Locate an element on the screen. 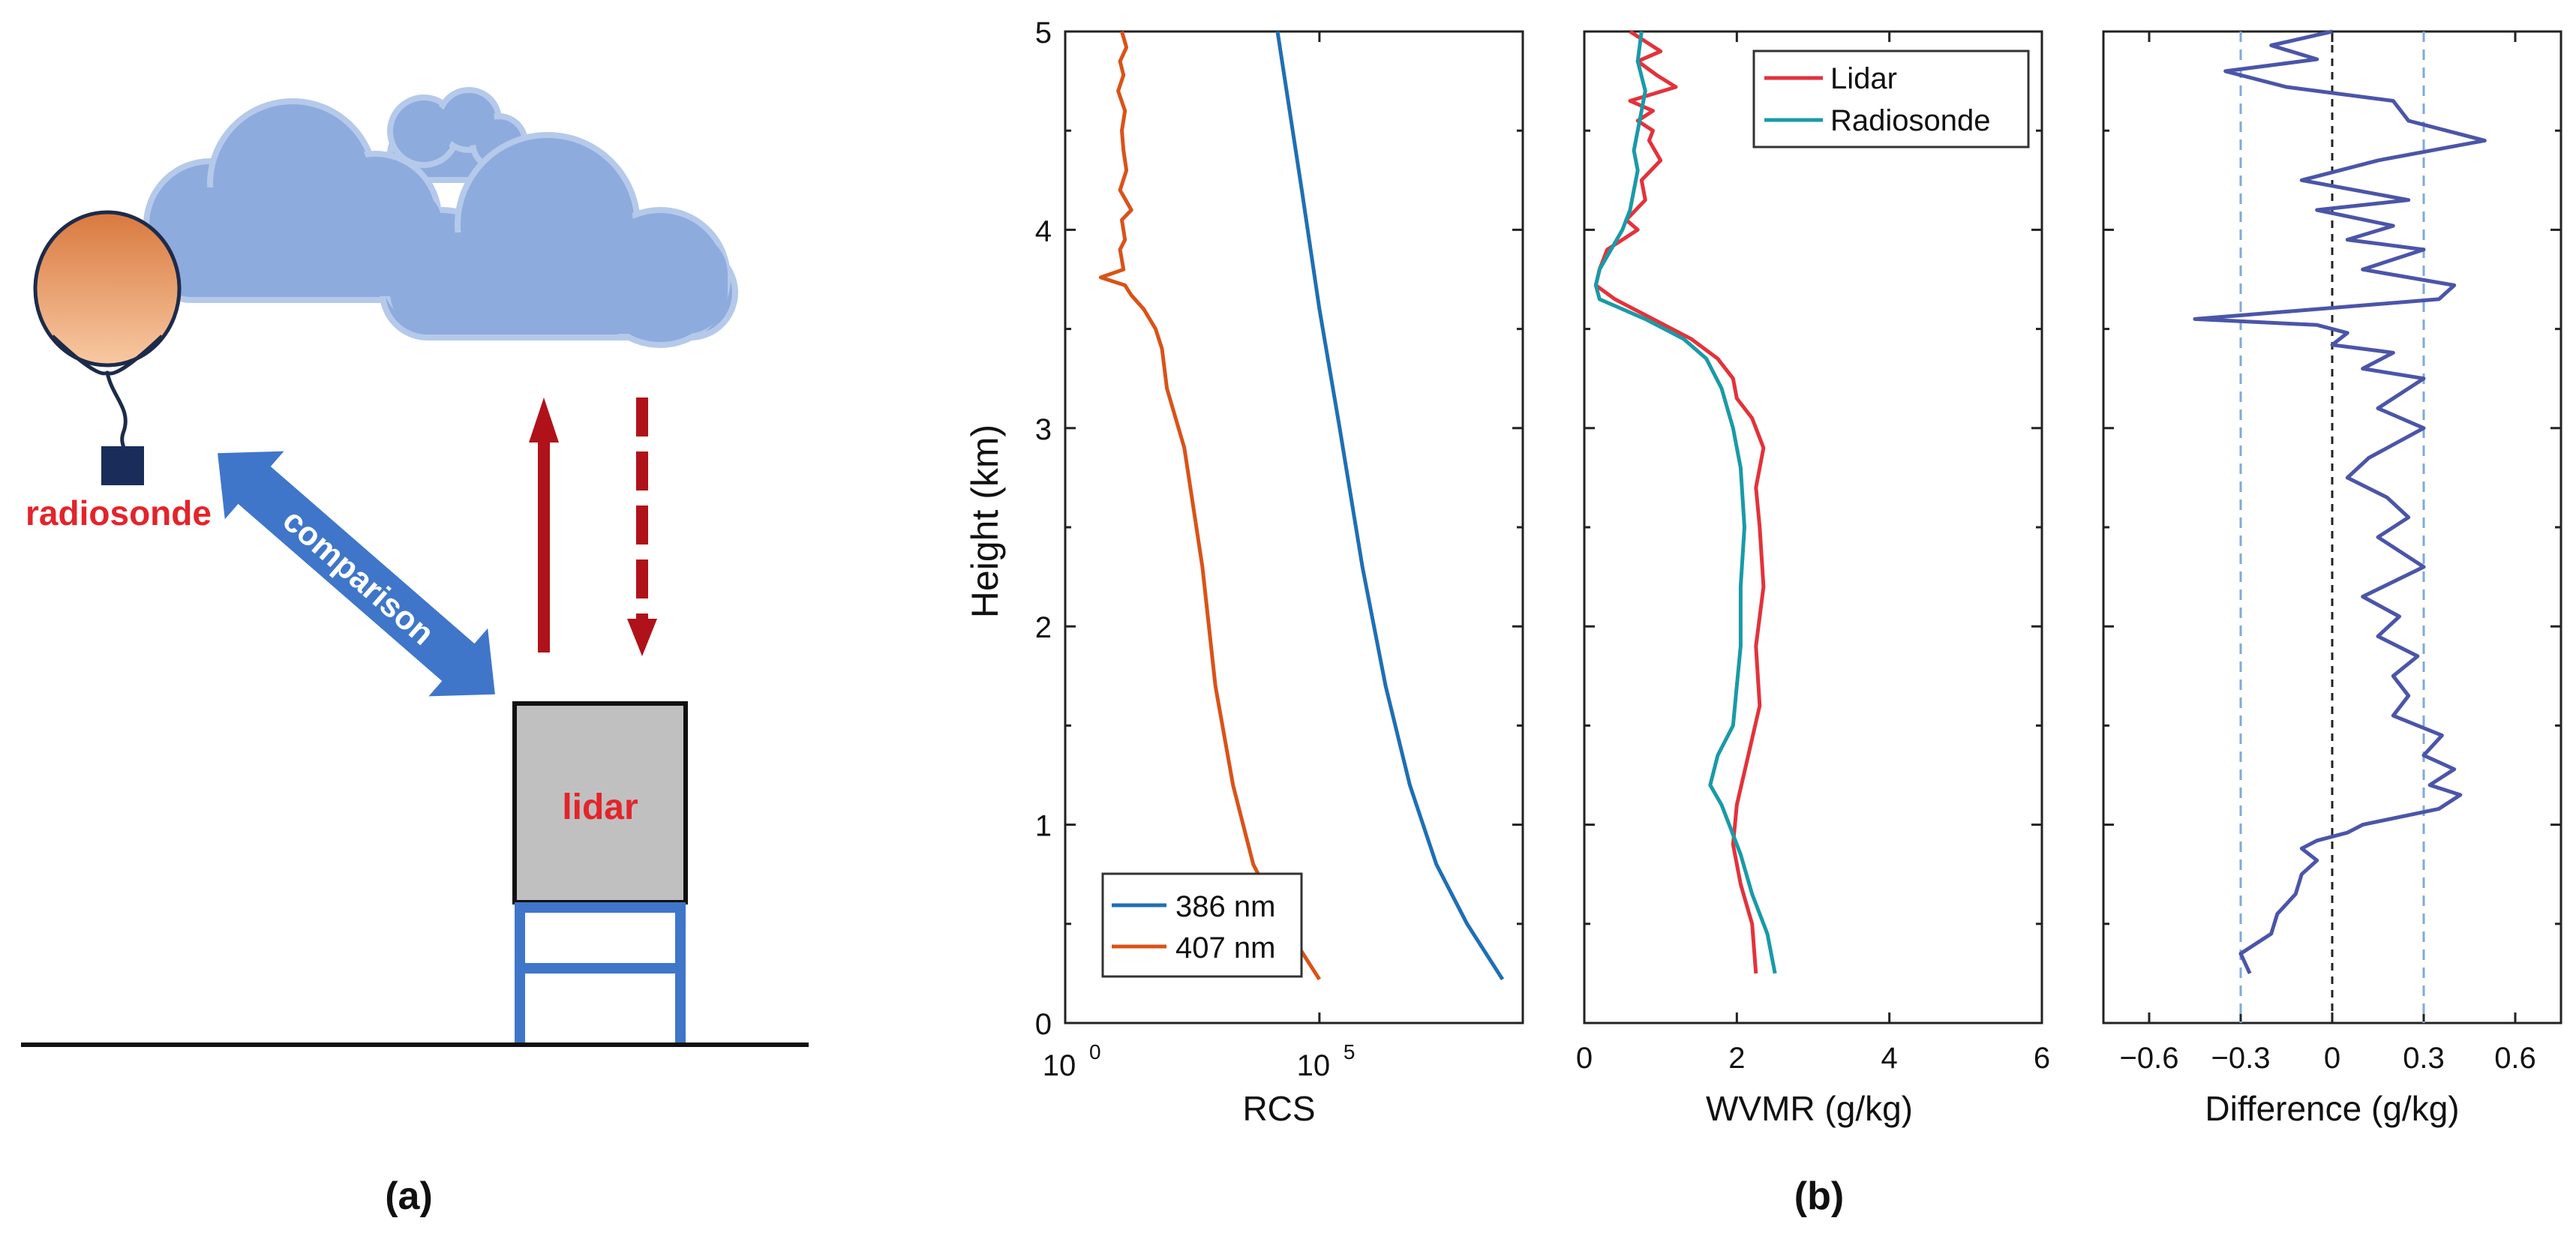 The width and height of the screenshot is (2576, 1239). legend-label-lidar: Lidar is located at coordinates (1863, 78).